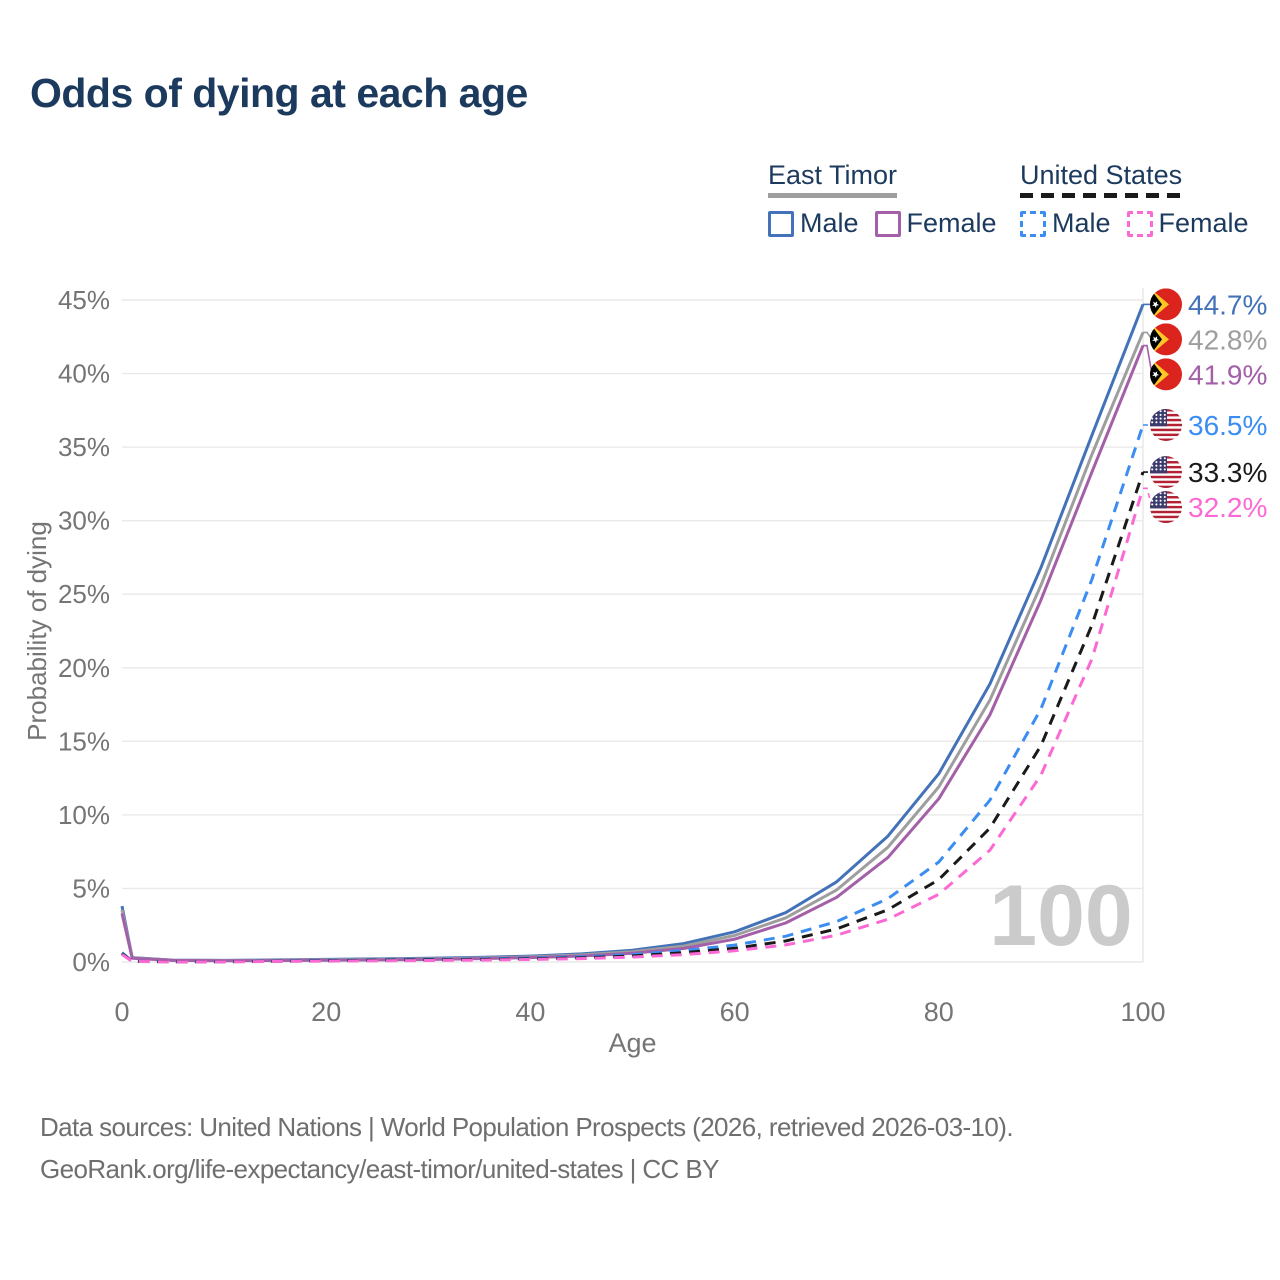 The height and width of the screenshot is (1280, 1280). Describe the element at coordinates (833, 195) in the screenshot. I see `legend-underline-east-timor` at that location.